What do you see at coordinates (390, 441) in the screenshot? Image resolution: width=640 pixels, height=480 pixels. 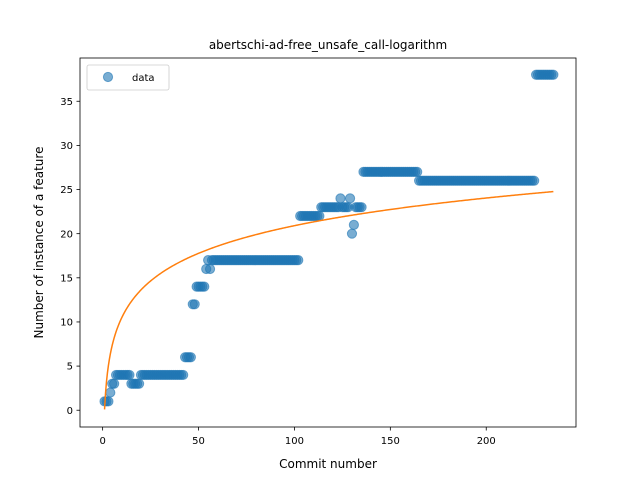 I see `x-tick-label: 150` at bounding box center [390, 441].